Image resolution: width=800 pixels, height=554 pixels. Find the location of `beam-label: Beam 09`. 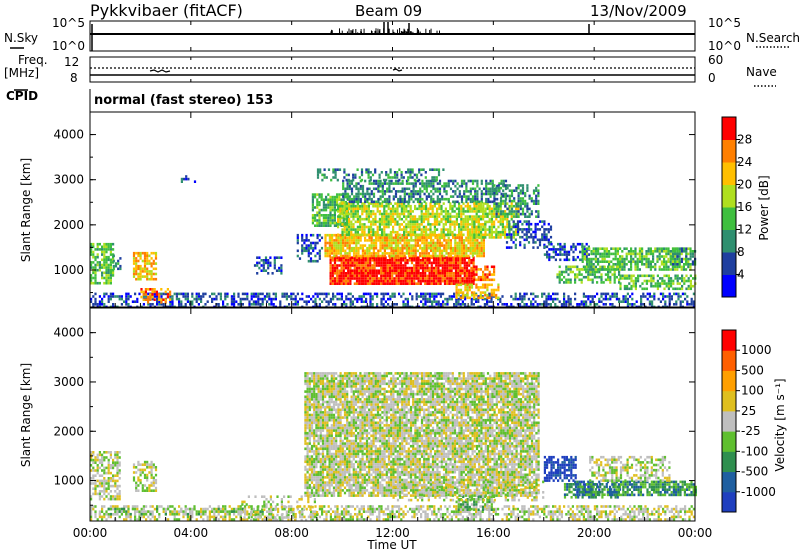

beam-label: Beam 09 is located at coordinates (388, 11).